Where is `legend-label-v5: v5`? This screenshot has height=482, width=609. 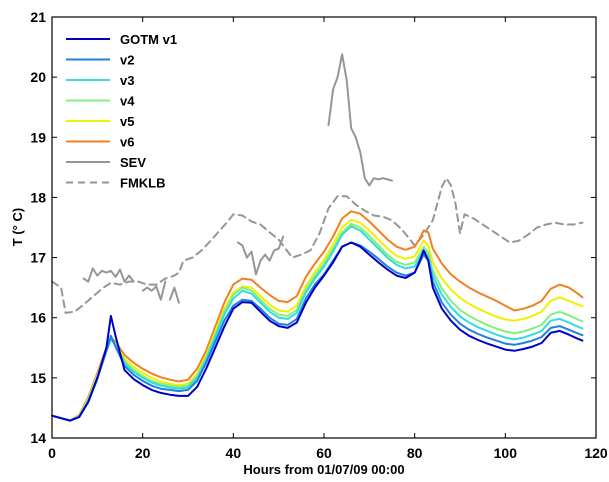 legend-label-v5: v5 is located at coordinates (127, 121).